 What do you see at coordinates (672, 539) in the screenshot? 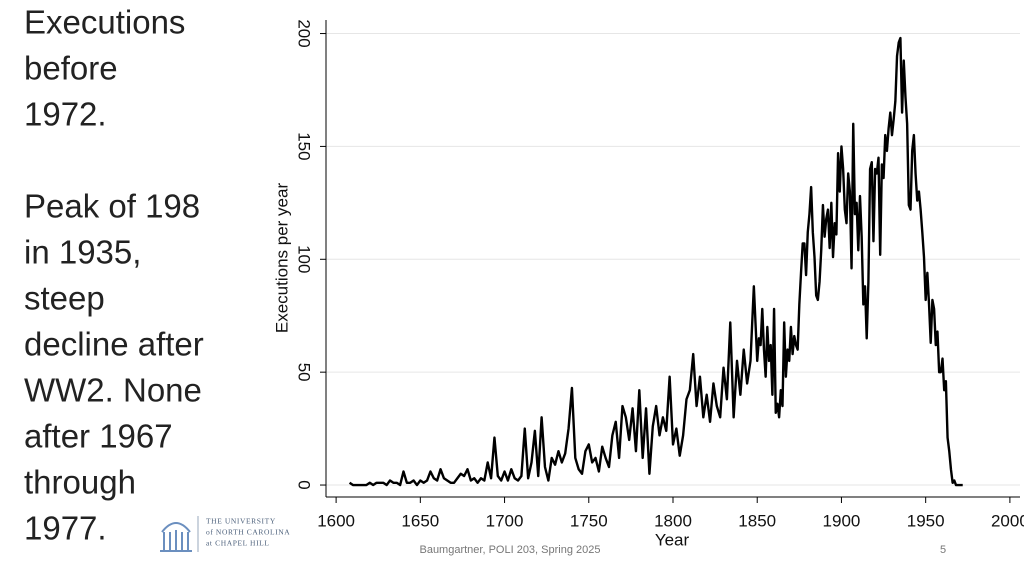
I see `x-axis-label: Year` at bounding box center [672, 539].